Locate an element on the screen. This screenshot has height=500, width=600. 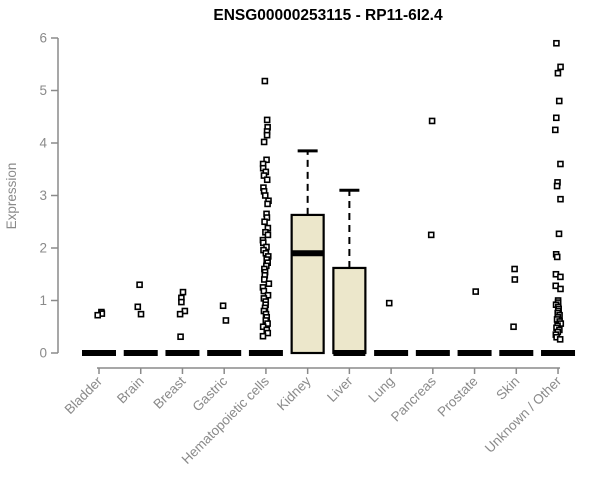
x-tick-label: Skin is located at coordinates (507, 388).